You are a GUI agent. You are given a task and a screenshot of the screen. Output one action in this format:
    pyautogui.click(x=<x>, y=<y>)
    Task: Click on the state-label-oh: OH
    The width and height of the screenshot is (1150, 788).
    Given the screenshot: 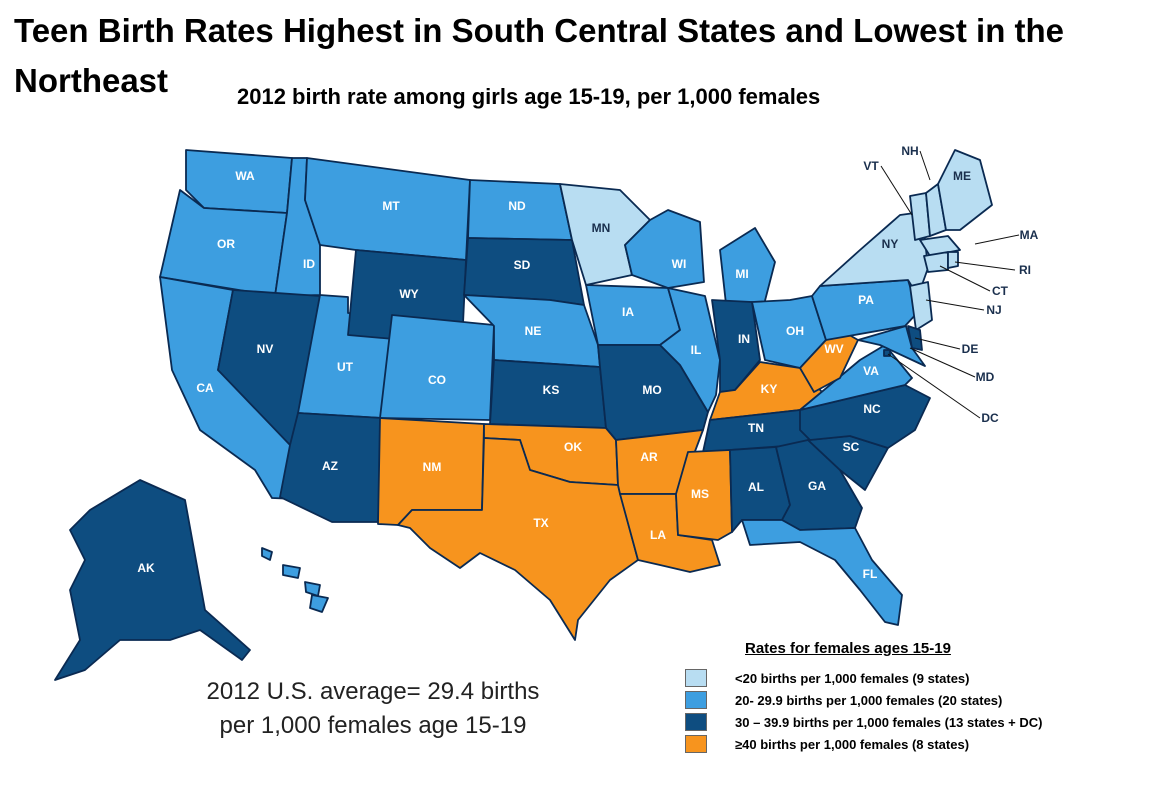 What is the action you would take?
    pyautogui.click(x=795, y=331)
    